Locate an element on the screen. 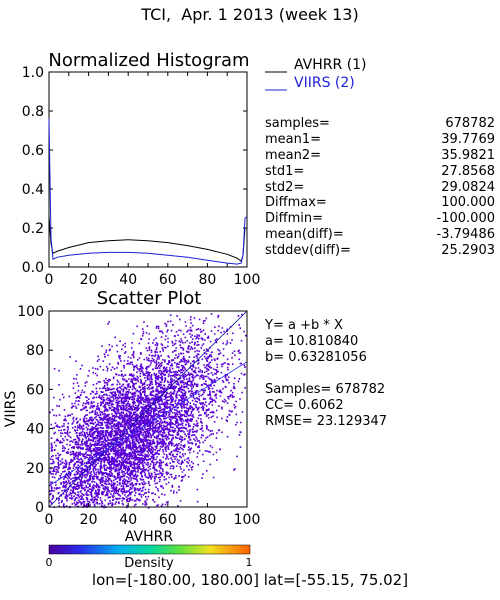  scatter-y-tick-label: 100 is located at coordinates (30, 312).